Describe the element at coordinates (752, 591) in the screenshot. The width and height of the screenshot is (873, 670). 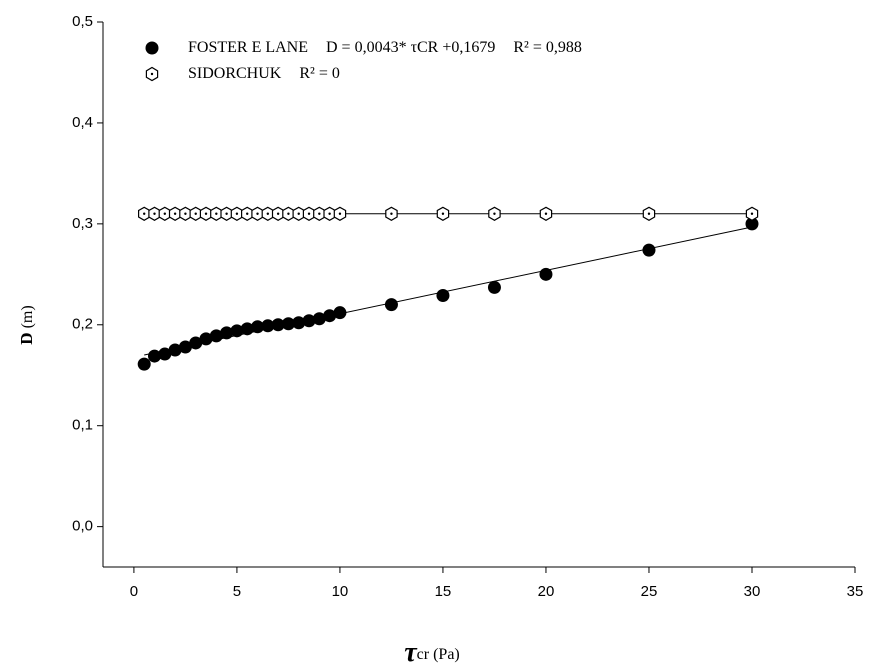
I see `x-tick-label: 30` at that location.